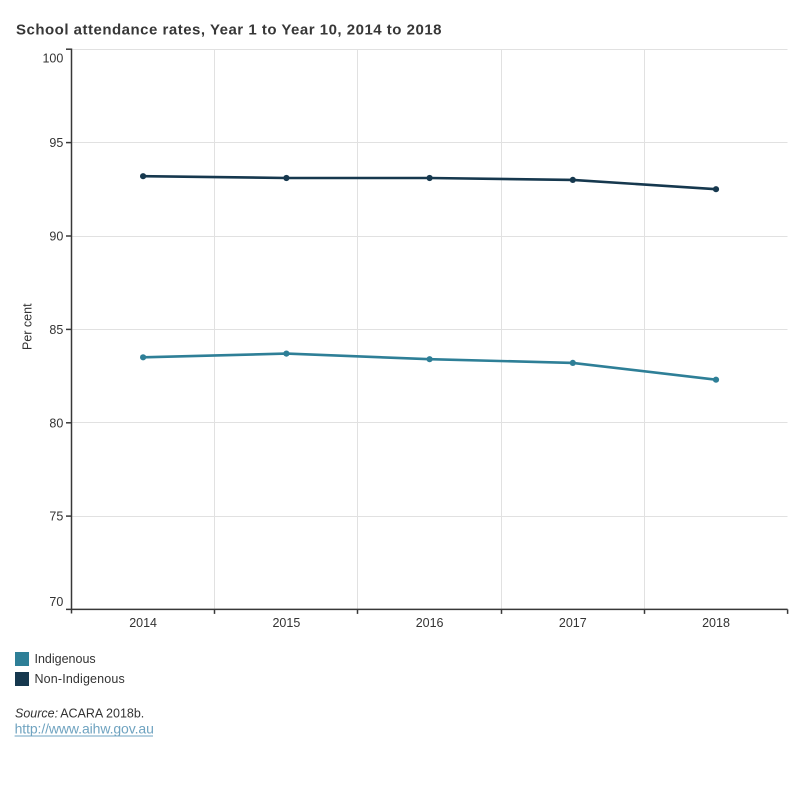 The image size is (800, 800). Describe the element at coordinates (56, 330) in the screenshot. I see `svg-text: 85` at that location.